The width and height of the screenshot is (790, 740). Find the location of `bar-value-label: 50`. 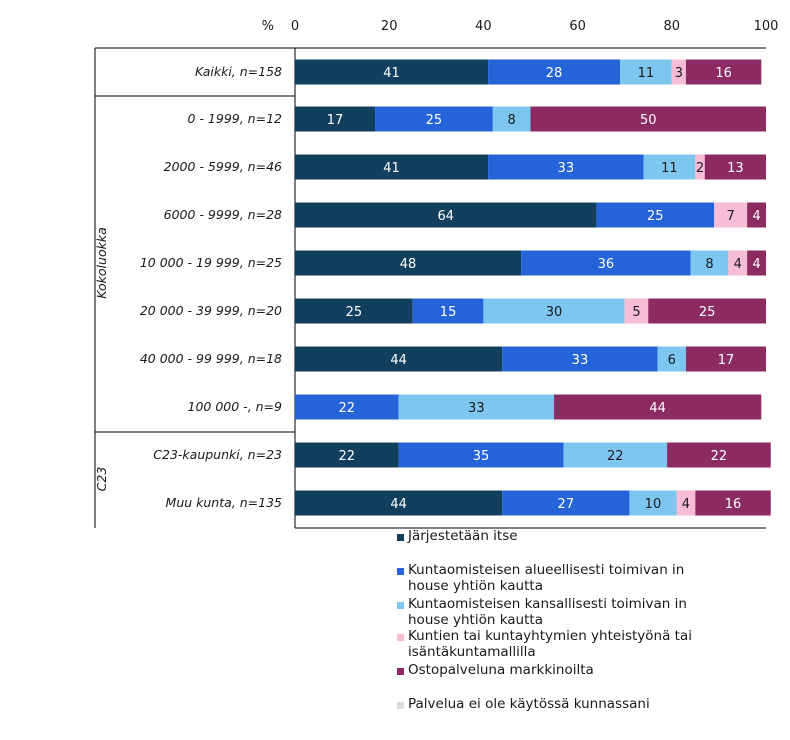

bar-value-label: 50 is located at coordinates (648, 120).